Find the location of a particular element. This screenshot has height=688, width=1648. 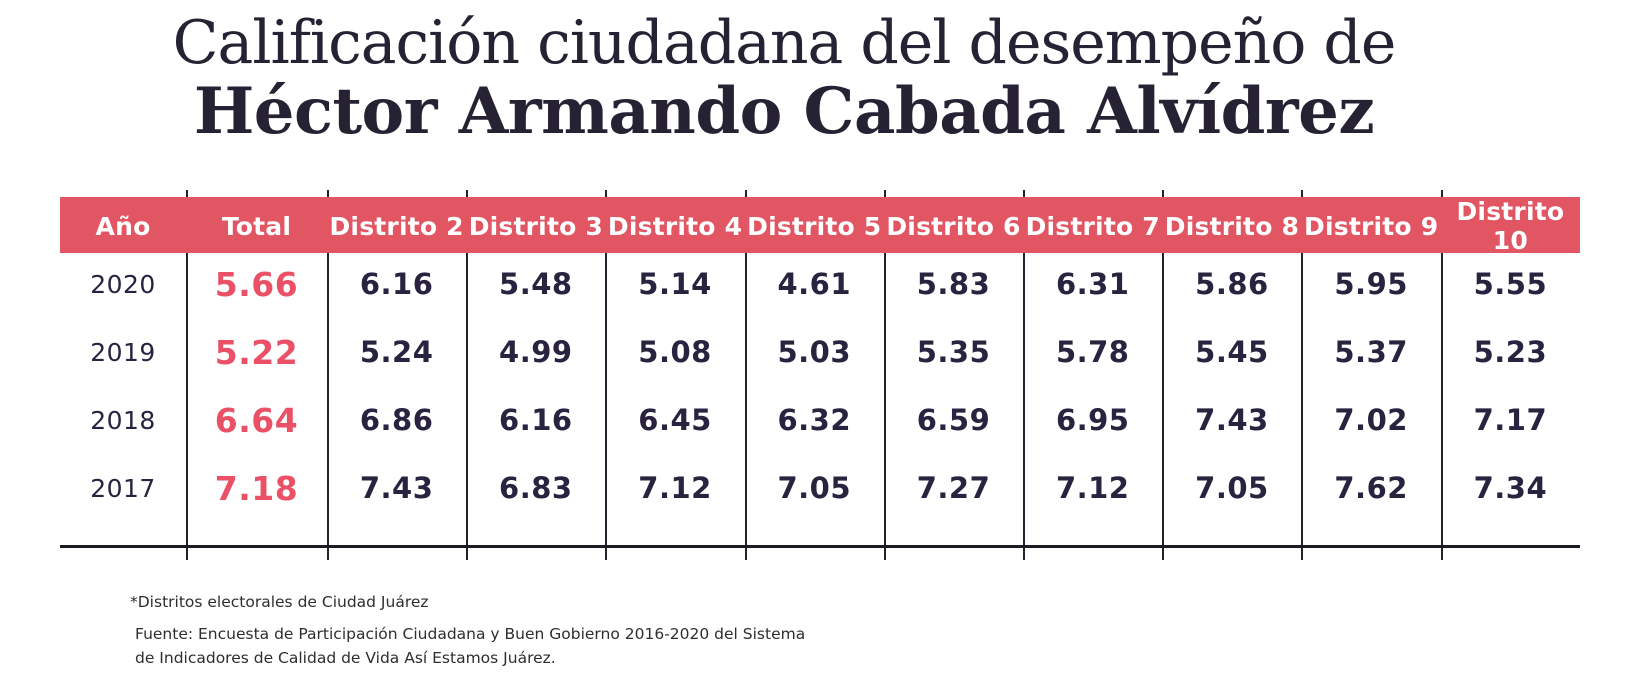

year-cell: 2019 is located at coordinates (123, 352).